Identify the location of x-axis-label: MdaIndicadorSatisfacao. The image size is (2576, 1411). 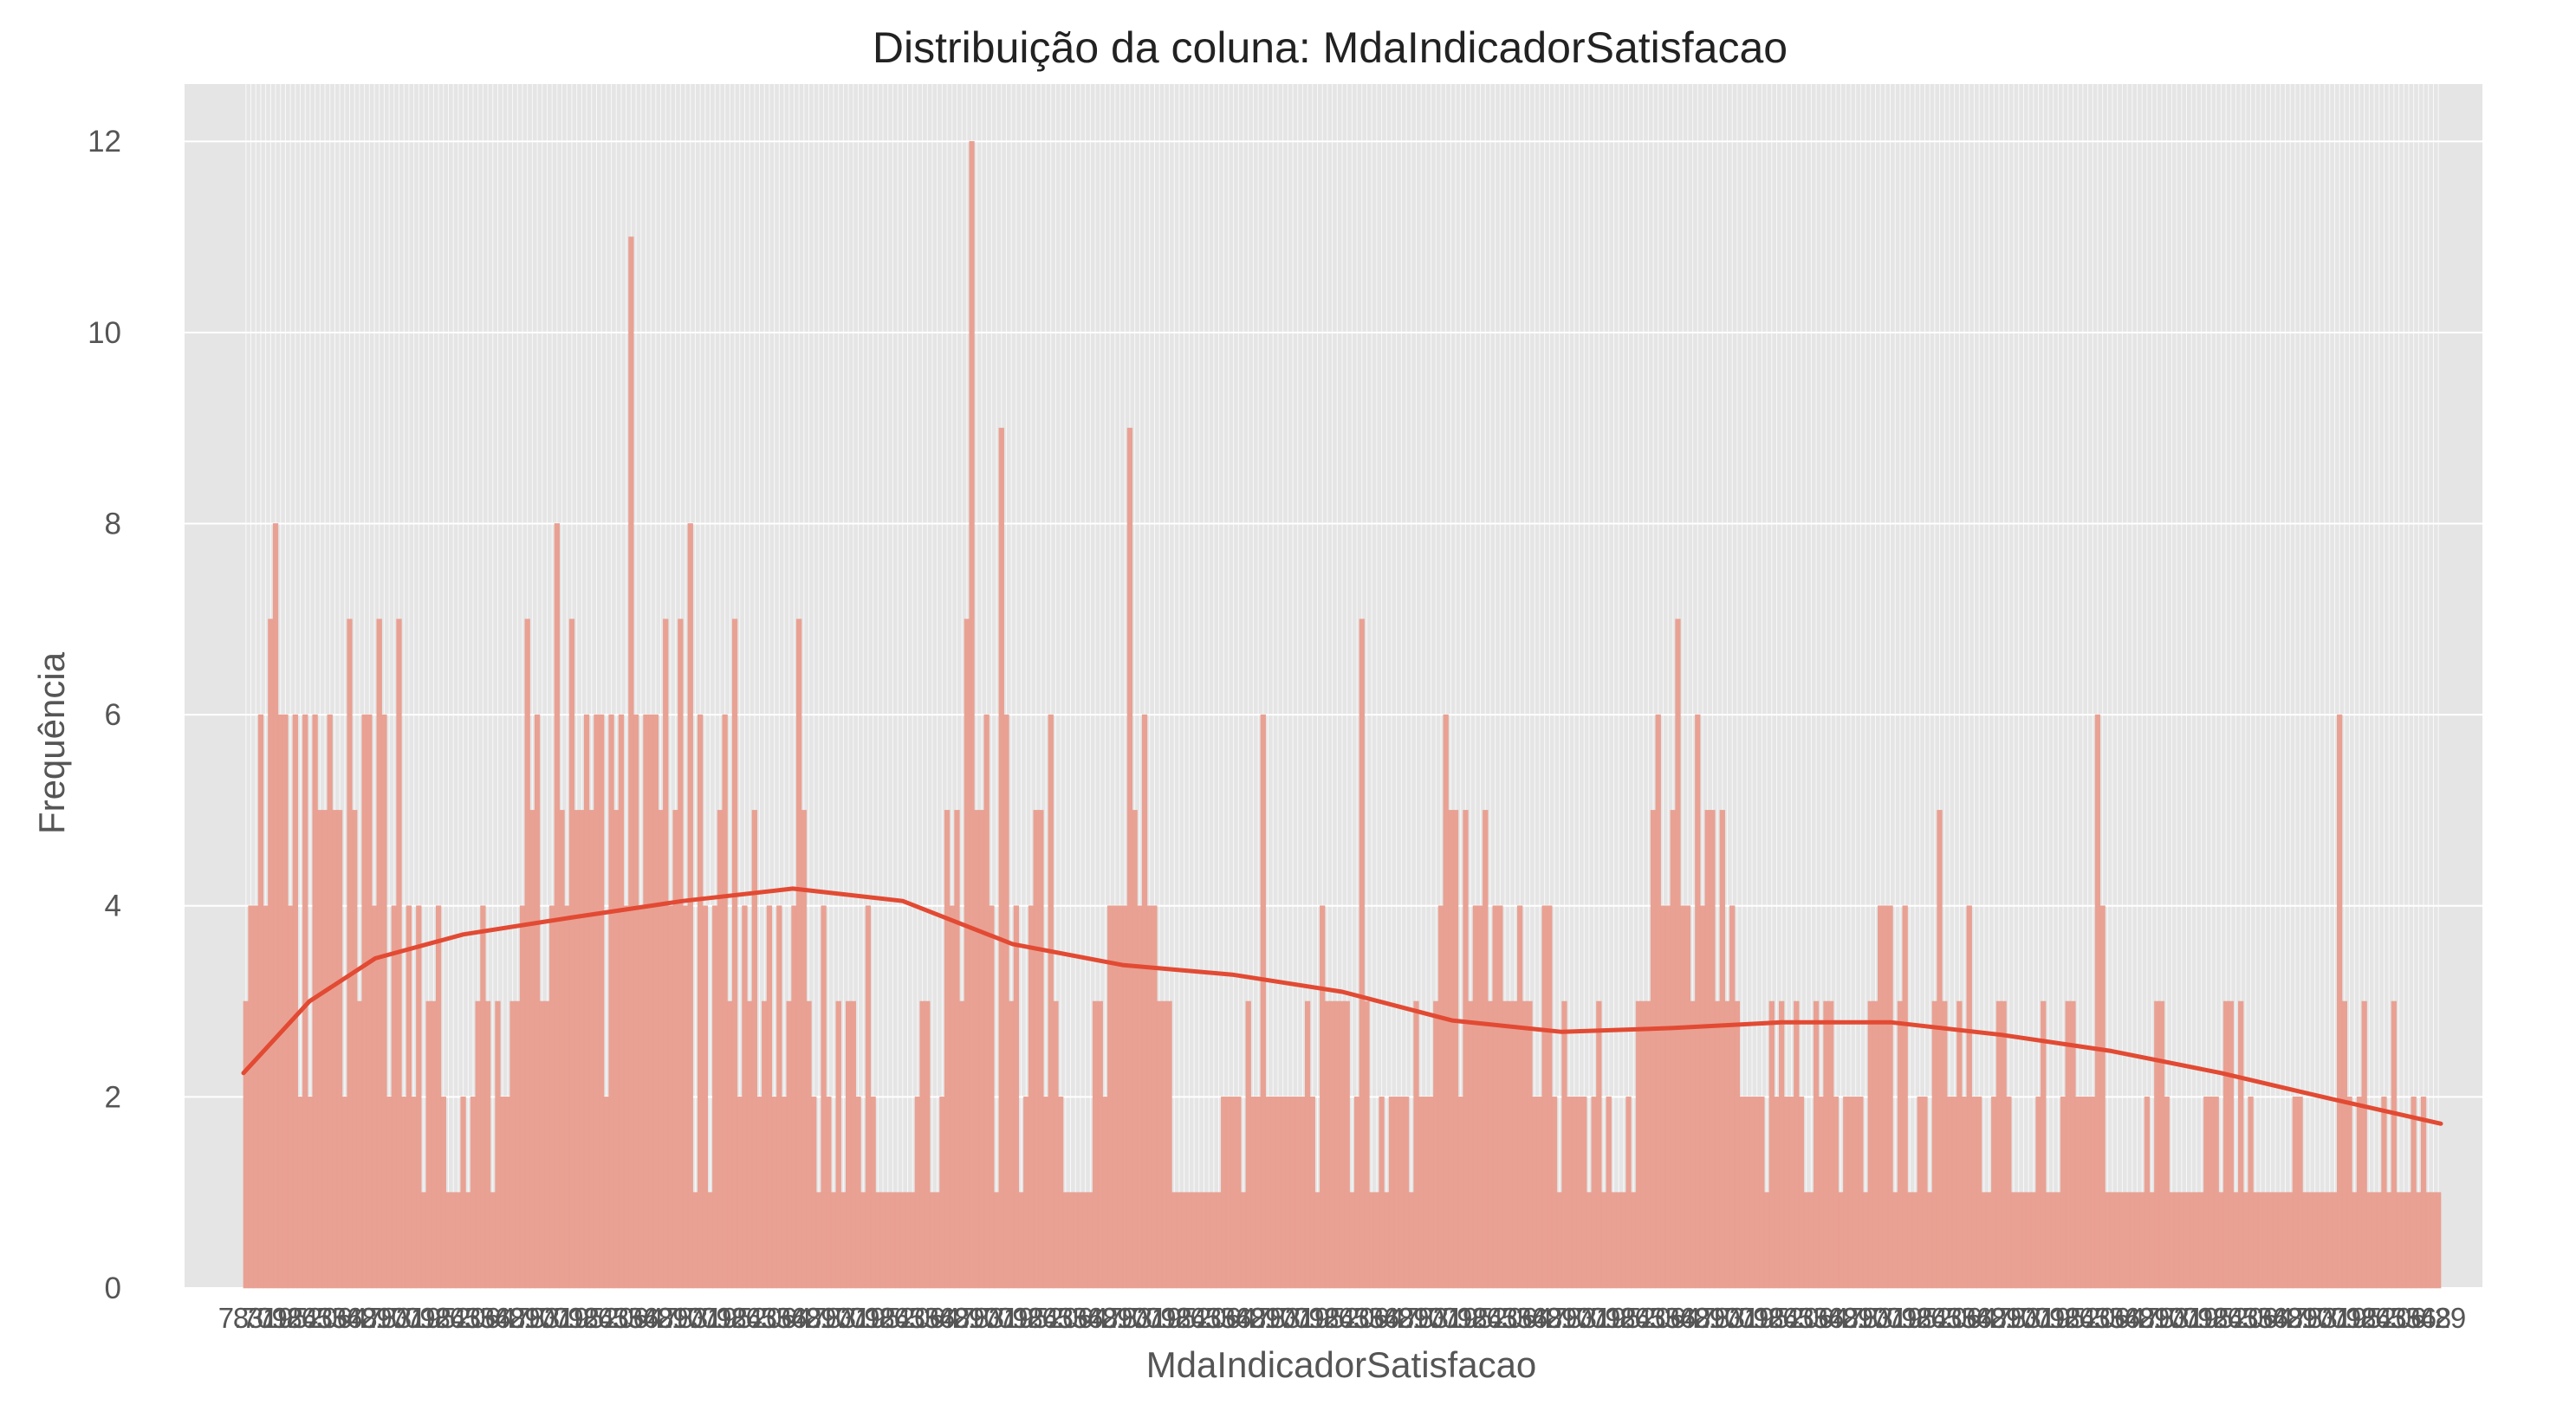
(1342, 1365).